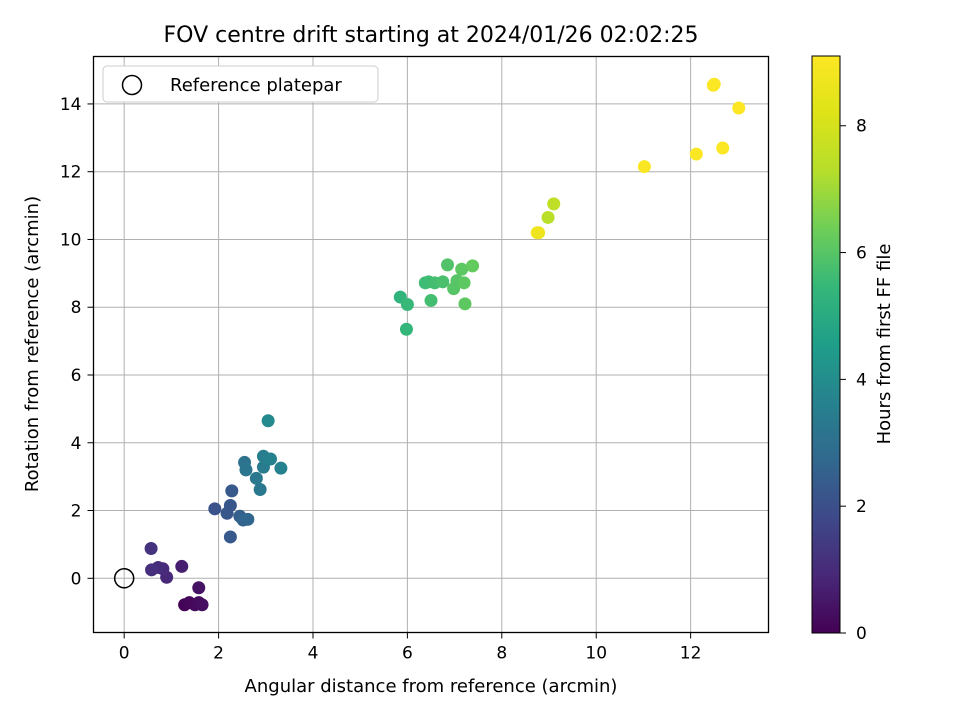 This screenshot has height=720, width=960. What do you see at coordinates (431, 686) in the screenshot?
I see `x-axis-label: Angular distance from reference (arcmin)` at bounding box center [431, 686].